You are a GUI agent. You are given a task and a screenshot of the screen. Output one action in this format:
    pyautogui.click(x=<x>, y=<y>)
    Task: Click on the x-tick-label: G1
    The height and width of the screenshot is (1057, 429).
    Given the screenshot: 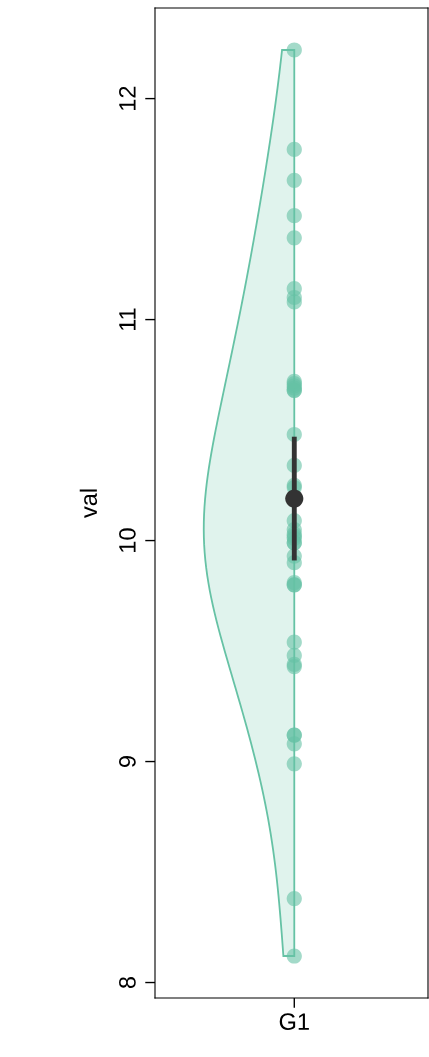 What is the action you would take?
    pyautogui.click(x=294, y=1021)
    